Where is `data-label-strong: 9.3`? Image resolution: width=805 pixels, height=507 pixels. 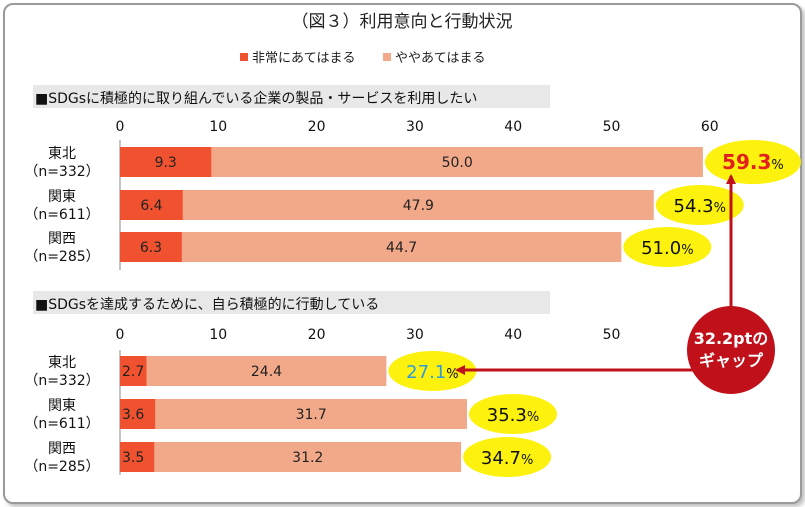
data-label-strong: 9.3 is located at coordinates (166, 163).